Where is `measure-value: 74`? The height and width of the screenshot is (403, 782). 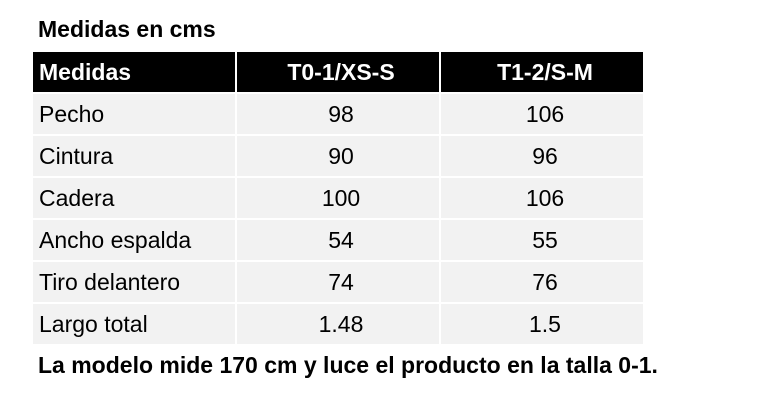
measure-value: 74 is located at coordinates (338, 282).